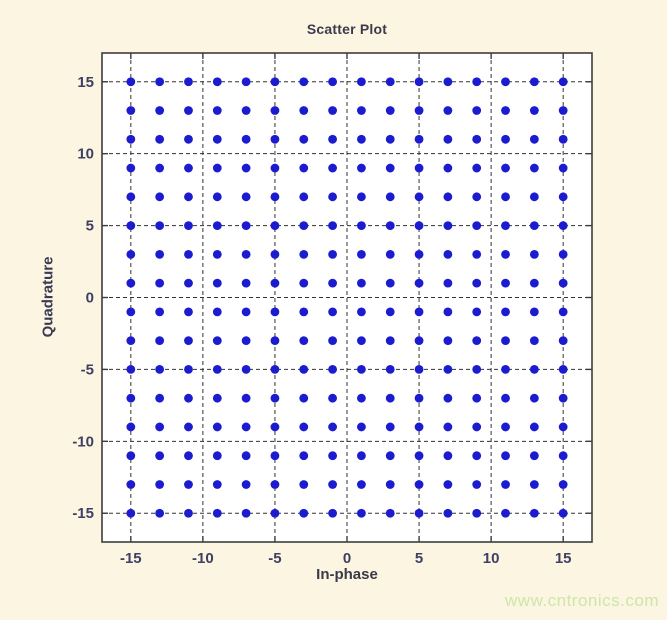 This screenshot has height=620, width=667. I want to click on y-tick-label: 0, so click(90, 298).